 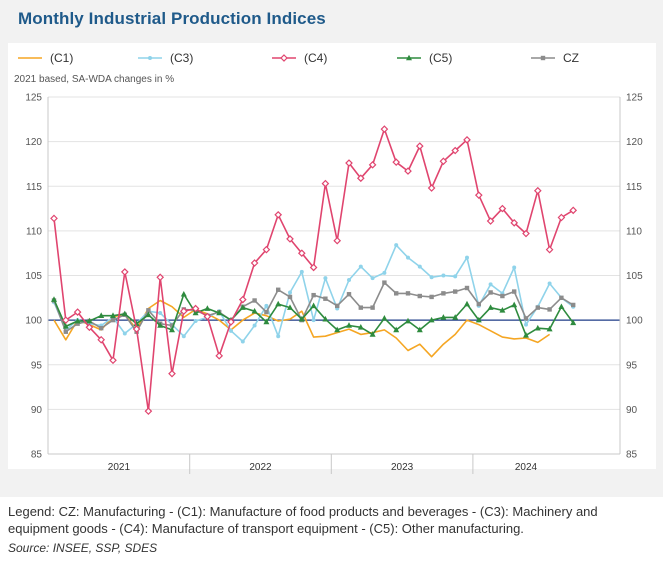 What do you see at coordinates (634, 276) in the screenshot?
I see `y-tick-label-right: 105` at bounding box center [634, 276].